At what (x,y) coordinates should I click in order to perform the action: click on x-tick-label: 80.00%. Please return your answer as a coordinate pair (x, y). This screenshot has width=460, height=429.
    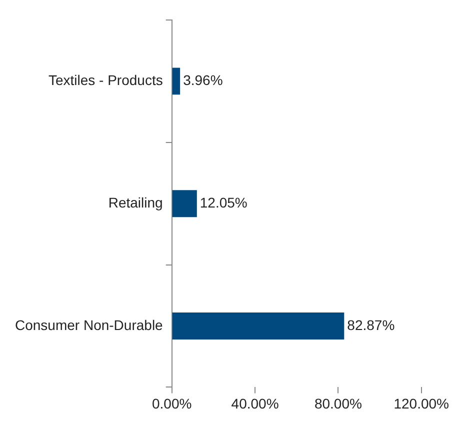
    Looking at the image, I should click on (338, 403).